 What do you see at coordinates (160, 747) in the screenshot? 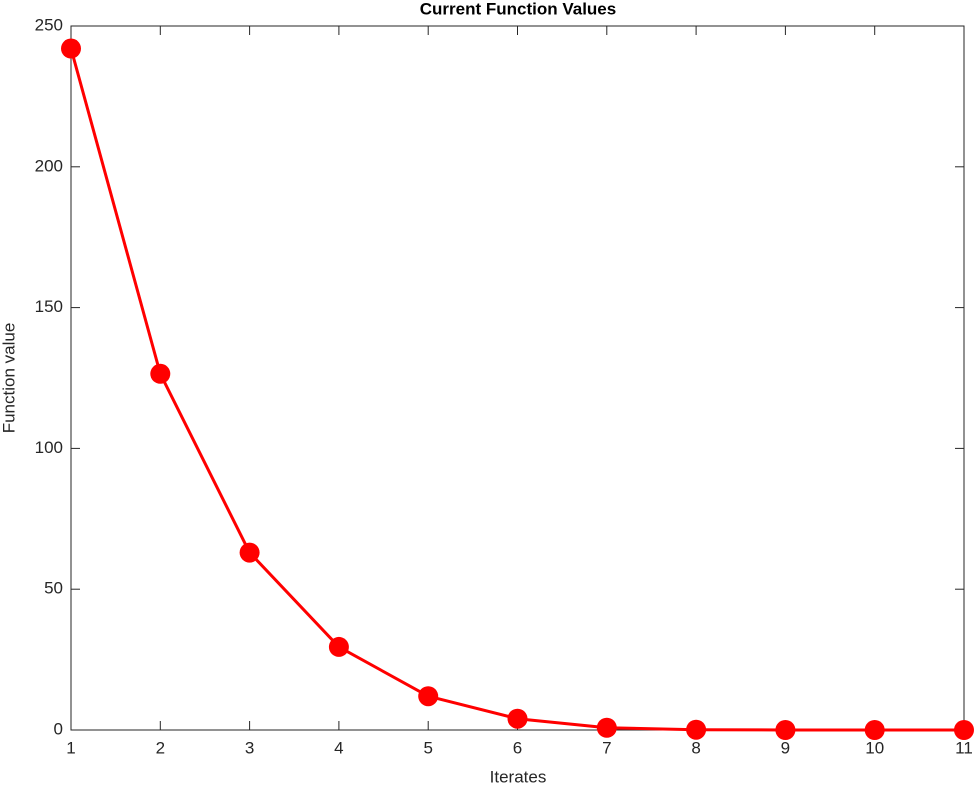
I see `x-tick-label: 2` at bounding box center [160, 747].